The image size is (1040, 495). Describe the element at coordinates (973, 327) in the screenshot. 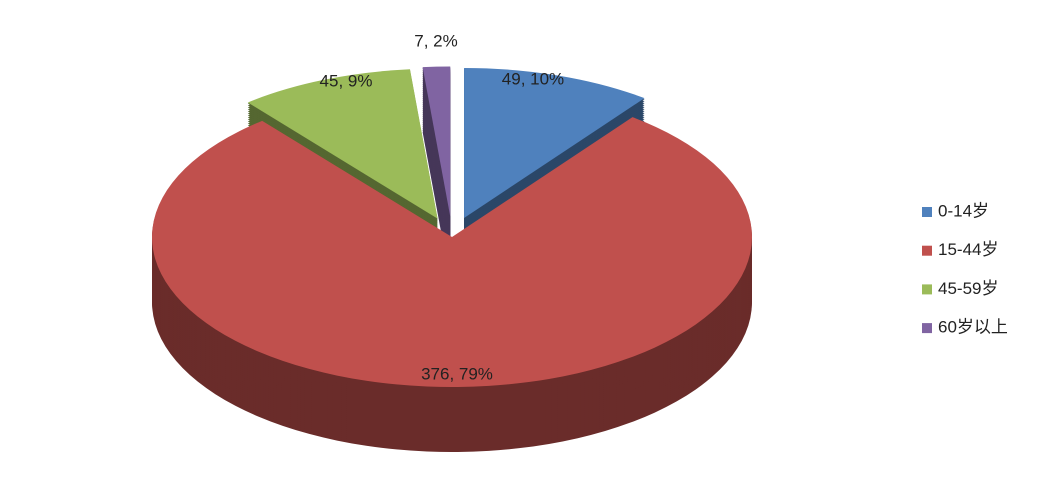

I see `legend-label: 60岁以上` at that location.